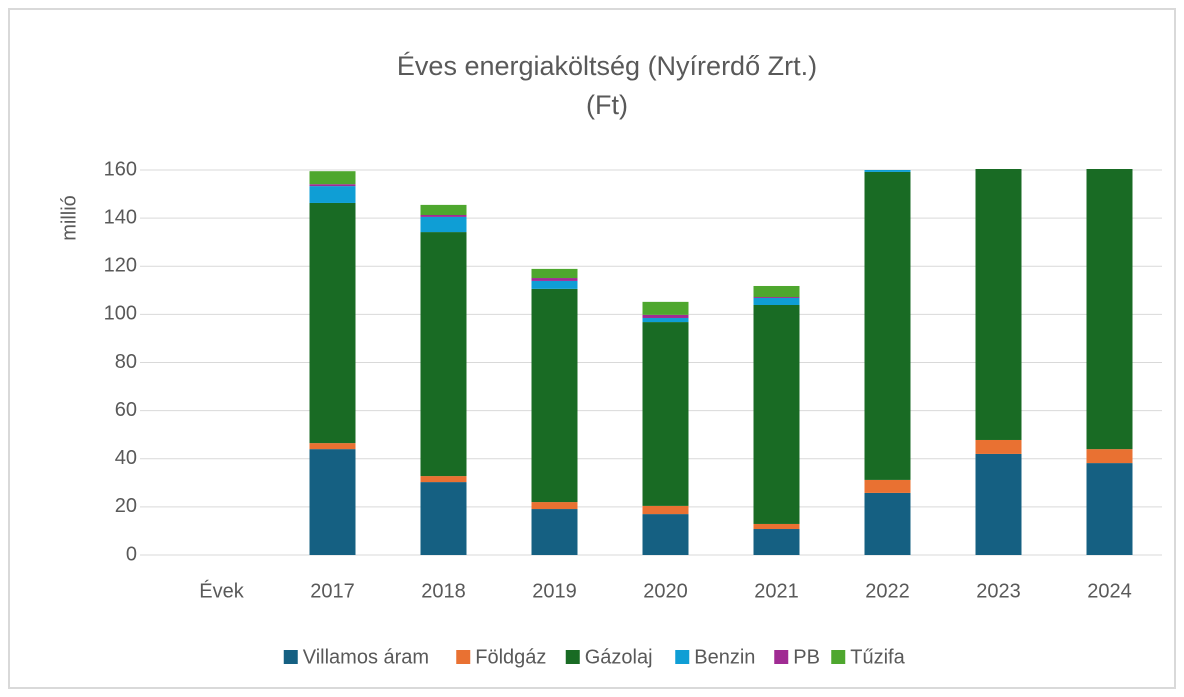 Image resolution: width=1184 pixels, height=697 pixels. I want to click on legend-label: PB, so click(806, 657).